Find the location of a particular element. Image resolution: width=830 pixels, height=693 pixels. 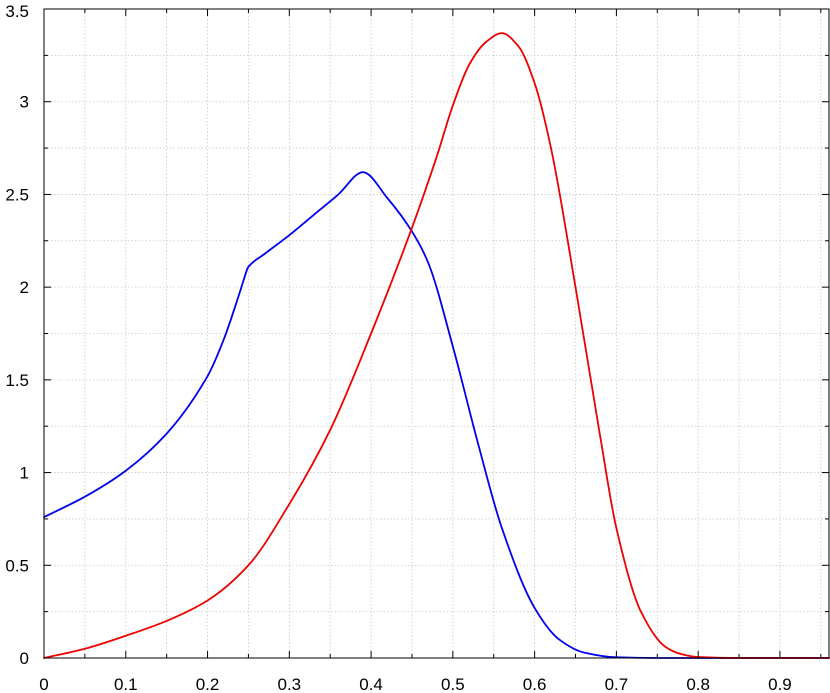

y-tick-label: 2.5 is located at coordinates (17, 194).